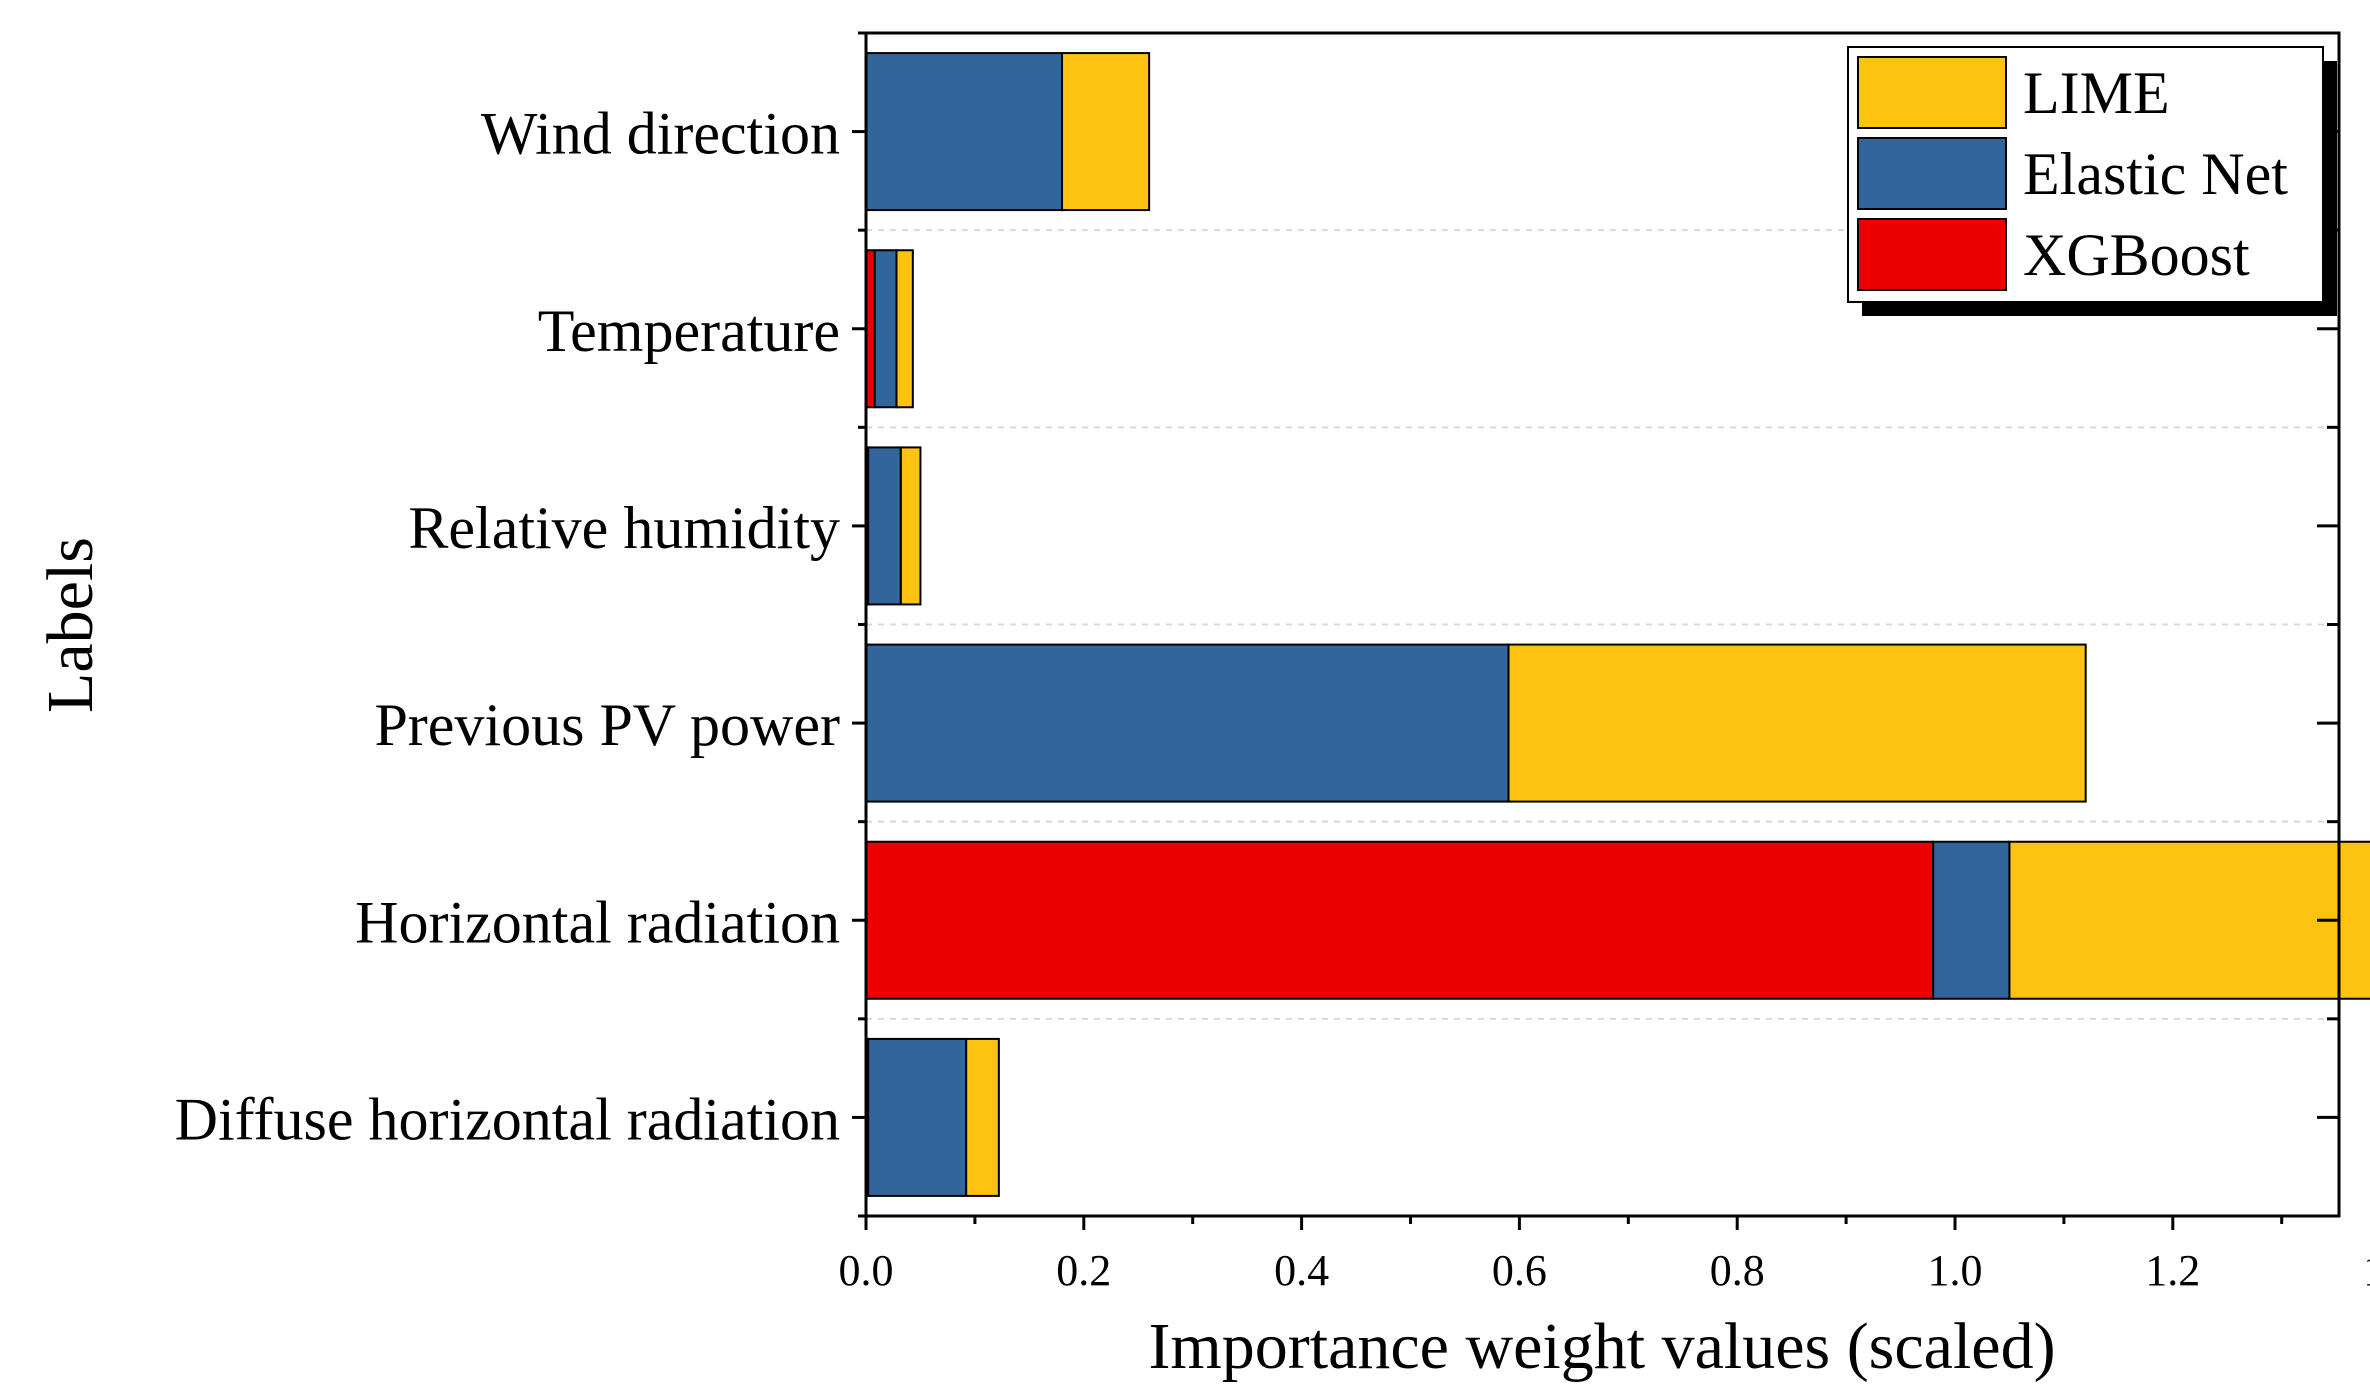 This screenshot has height=1386, width=2370. I want to click on legend-label: LIME, so click(2096, 93).